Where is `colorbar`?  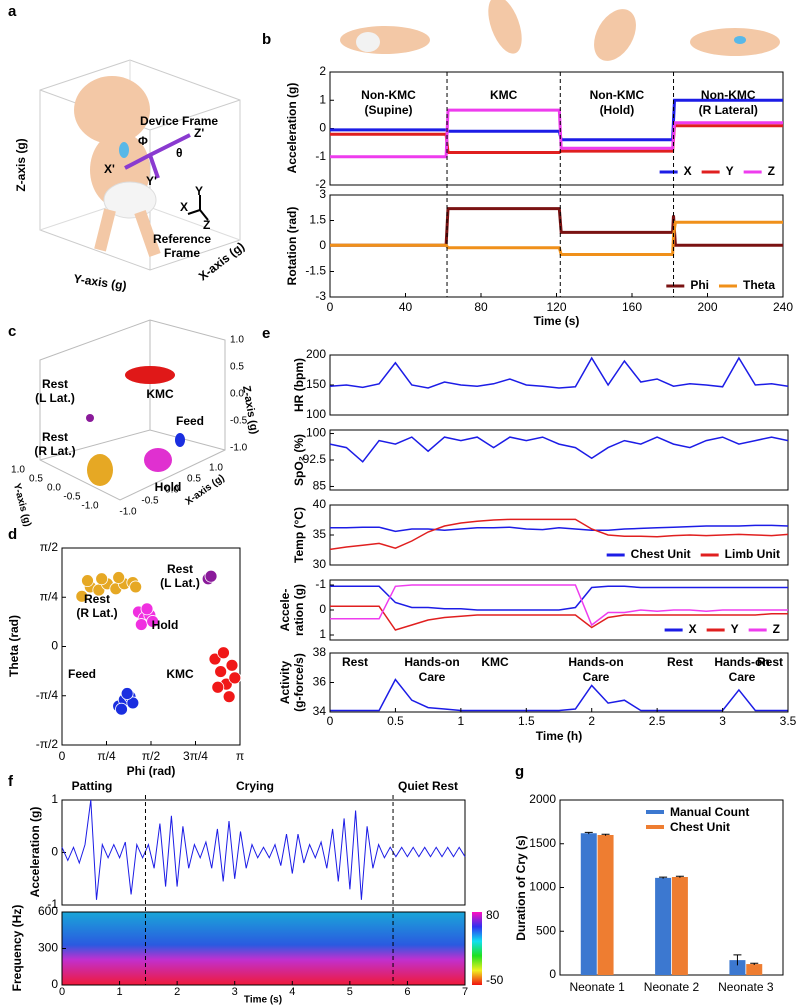 colorbar is located at coordinates (477, 948).